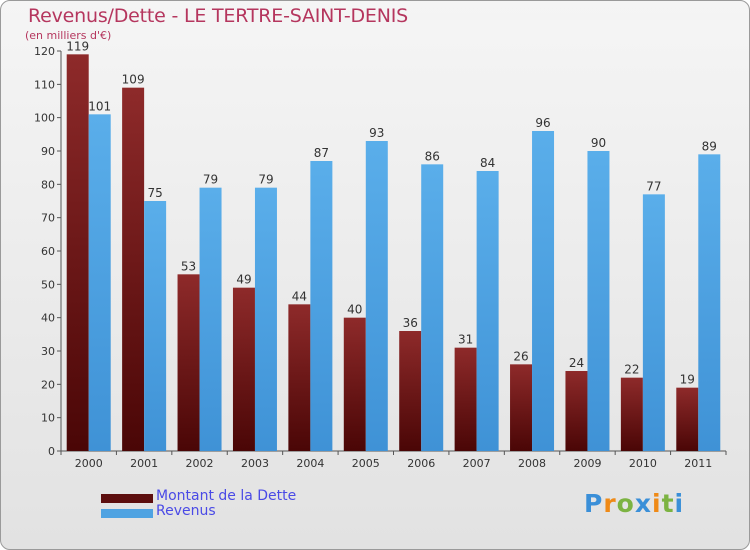 This screenshot has width=750, height=550. What do you see at coordinates (354, 310) in the screenshot?
I see `data-label: 40` at bounding box center [354, 310].